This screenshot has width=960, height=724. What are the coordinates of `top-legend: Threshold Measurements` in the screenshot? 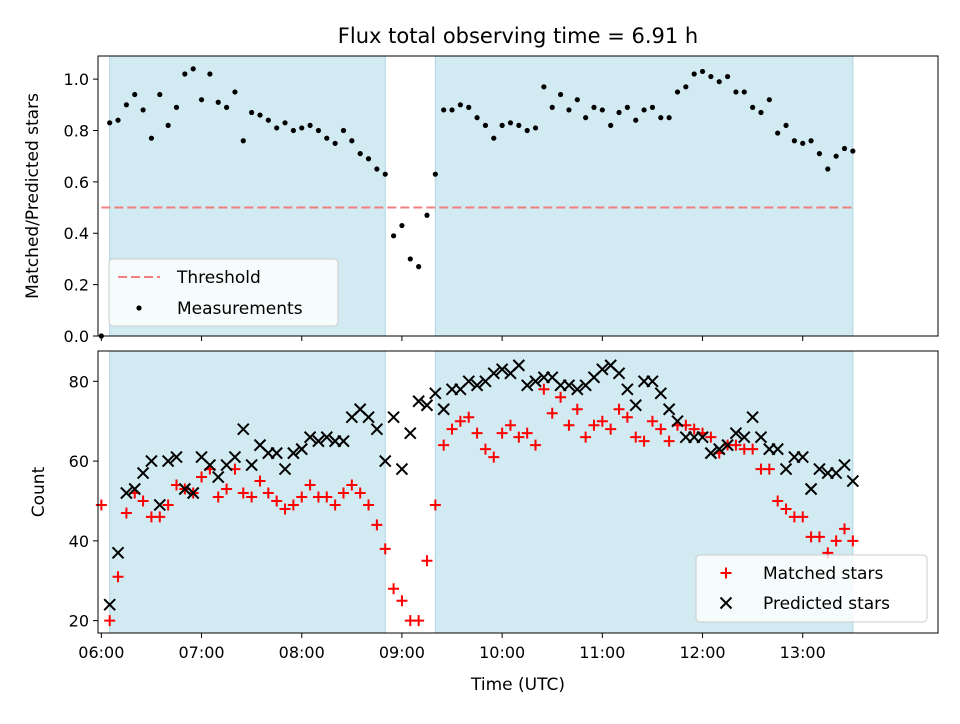 It's located at (223, 292).